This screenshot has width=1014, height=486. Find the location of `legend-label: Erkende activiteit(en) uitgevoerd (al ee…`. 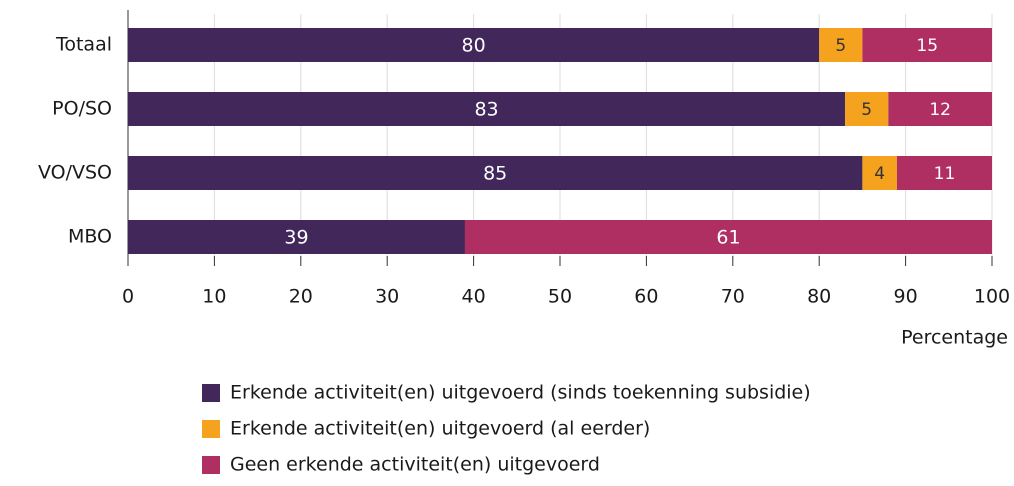

legend-label: Erkende activiteit(en) uitgevoerd (al ee… is located at coordinates (440, 429).